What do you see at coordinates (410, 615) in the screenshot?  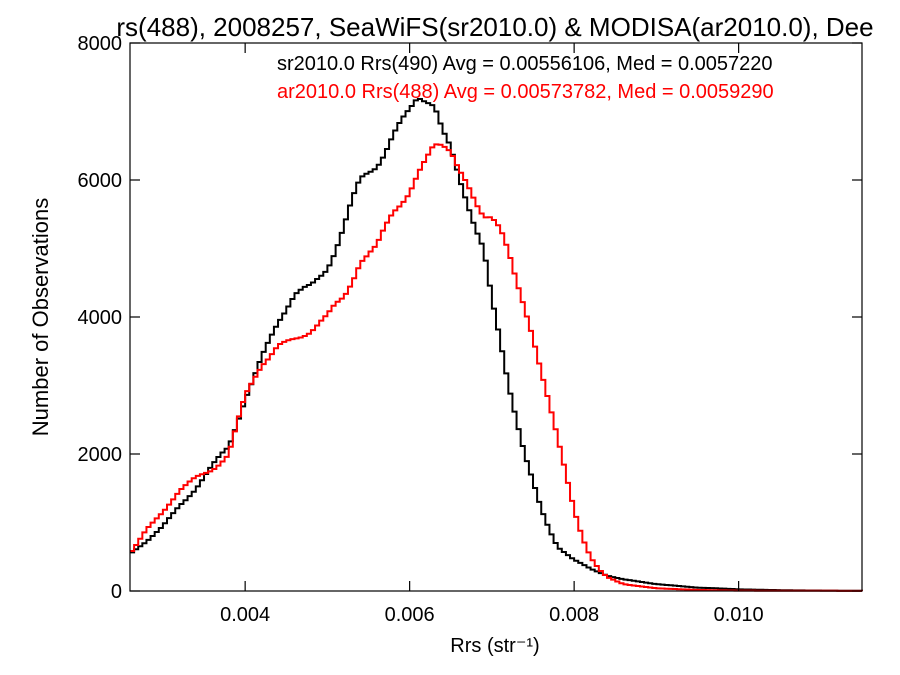 I see `x-tick-label: 0.006` at bounding box center [410, 615].